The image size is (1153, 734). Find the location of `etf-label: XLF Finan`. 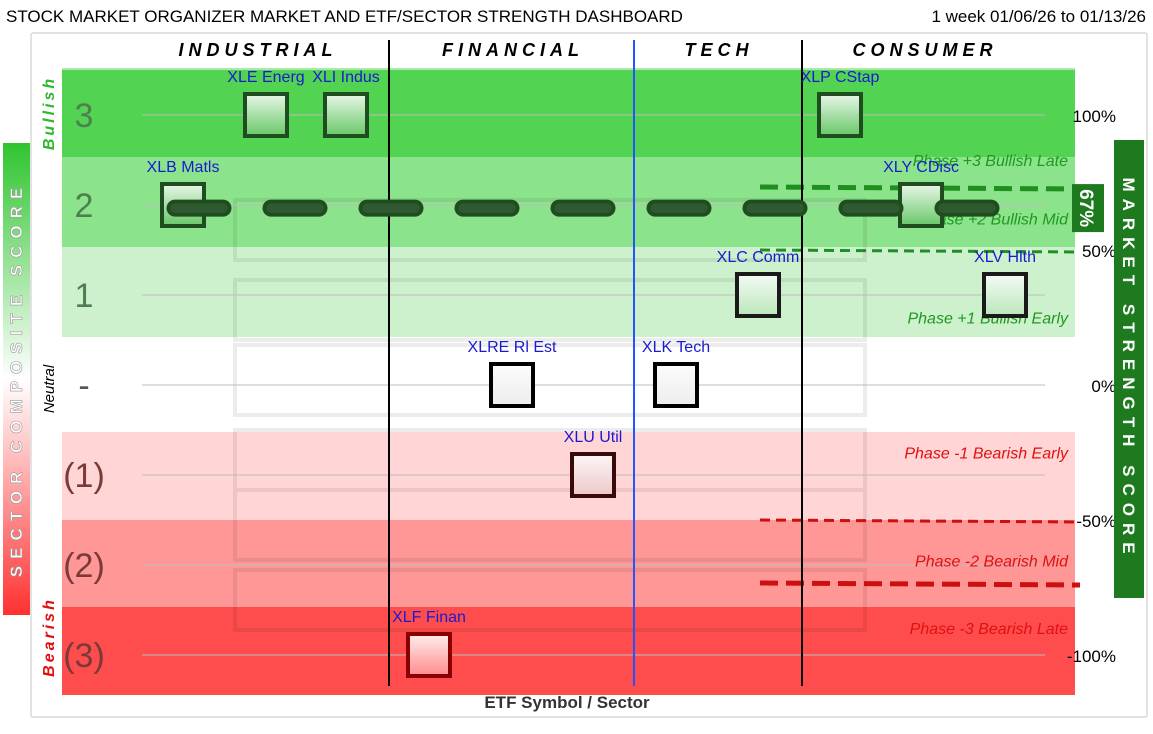

etf-label: XLF Finan is located at coordinates (429, 617).